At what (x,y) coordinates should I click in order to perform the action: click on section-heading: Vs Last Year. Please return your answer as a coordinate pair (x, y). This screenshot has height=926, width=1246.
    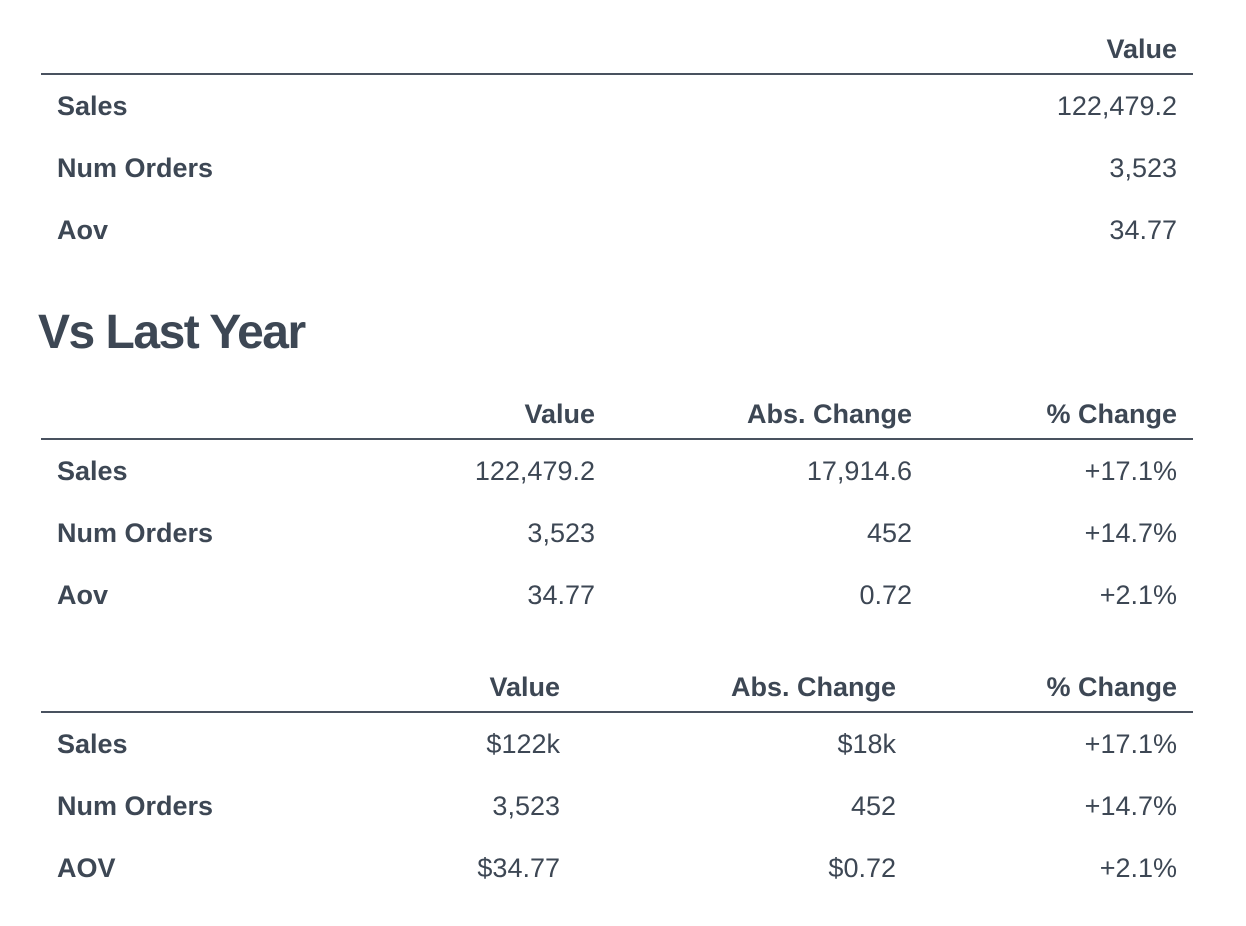
    Looking at the image, I should click on (172, 332).